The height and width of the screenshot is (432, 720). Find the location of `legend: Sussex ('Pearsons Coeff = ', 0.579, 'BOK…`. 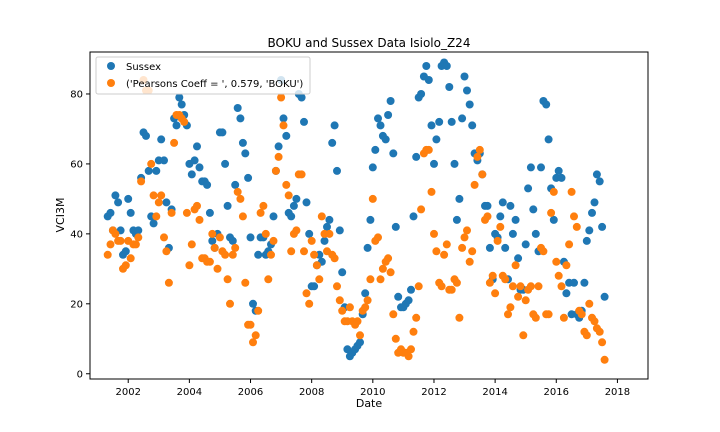

legend: Sussex ('Pearsons Coeff = ', 0.579, 'BOK… is located at coordinates (203, 75).